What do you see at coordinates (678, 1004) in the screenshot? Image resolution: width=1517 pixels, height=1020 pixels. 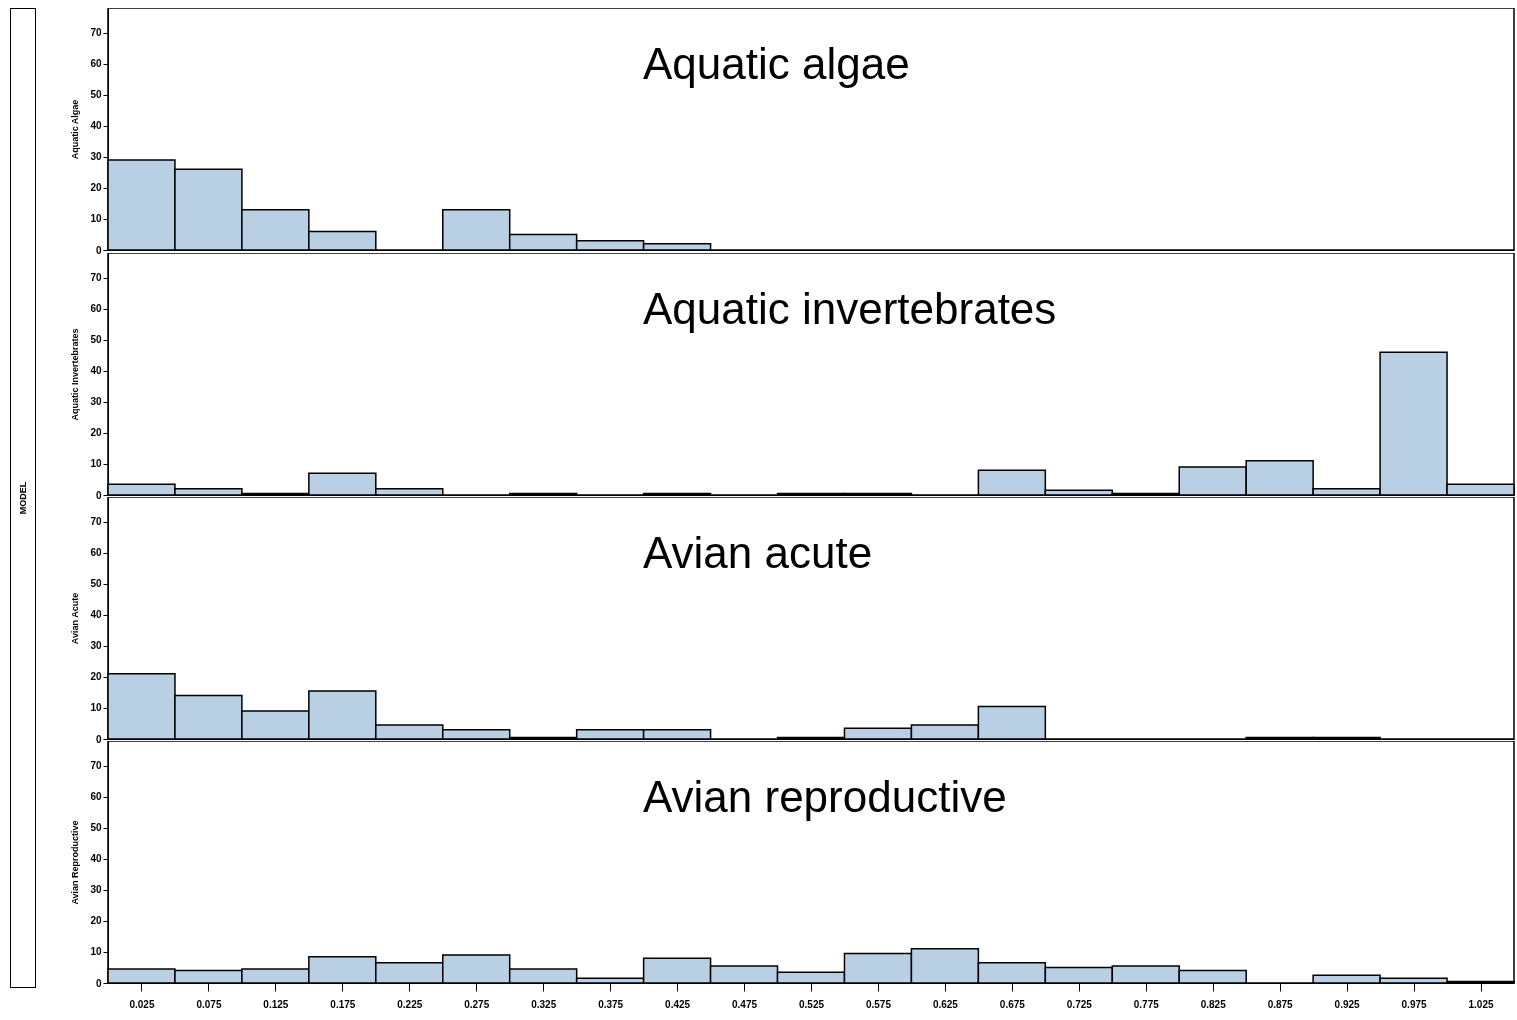 I see `x-tick-label: 0.425` at bounding box center [678, 1004].